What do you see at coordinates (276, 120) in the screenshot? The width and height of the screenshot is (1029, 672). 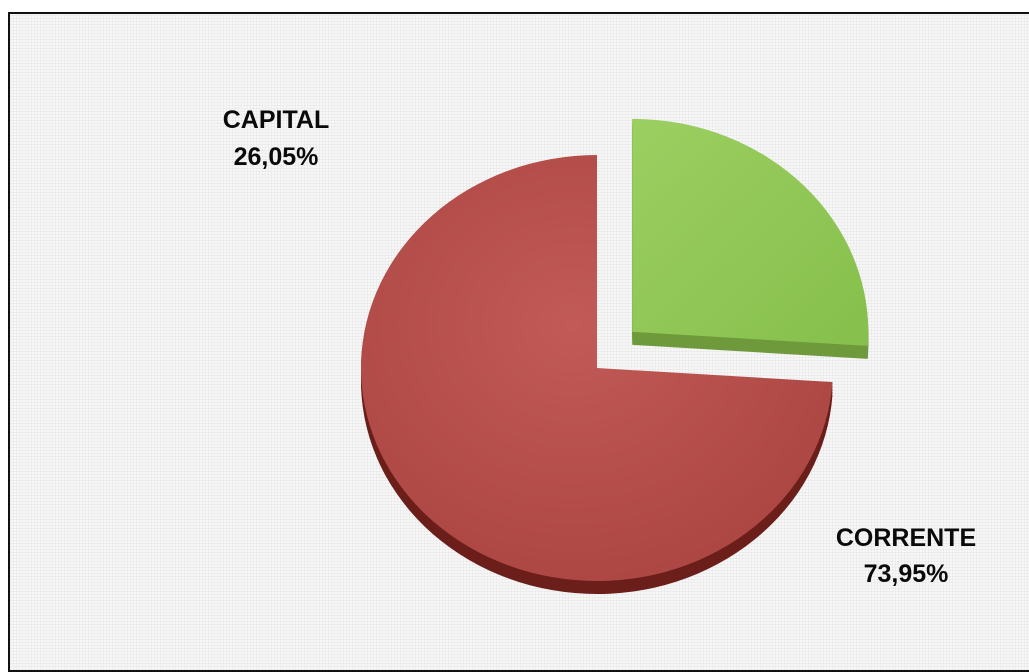 I see `label-capital-name: CAPITAL` at bounding box center [276, 120].